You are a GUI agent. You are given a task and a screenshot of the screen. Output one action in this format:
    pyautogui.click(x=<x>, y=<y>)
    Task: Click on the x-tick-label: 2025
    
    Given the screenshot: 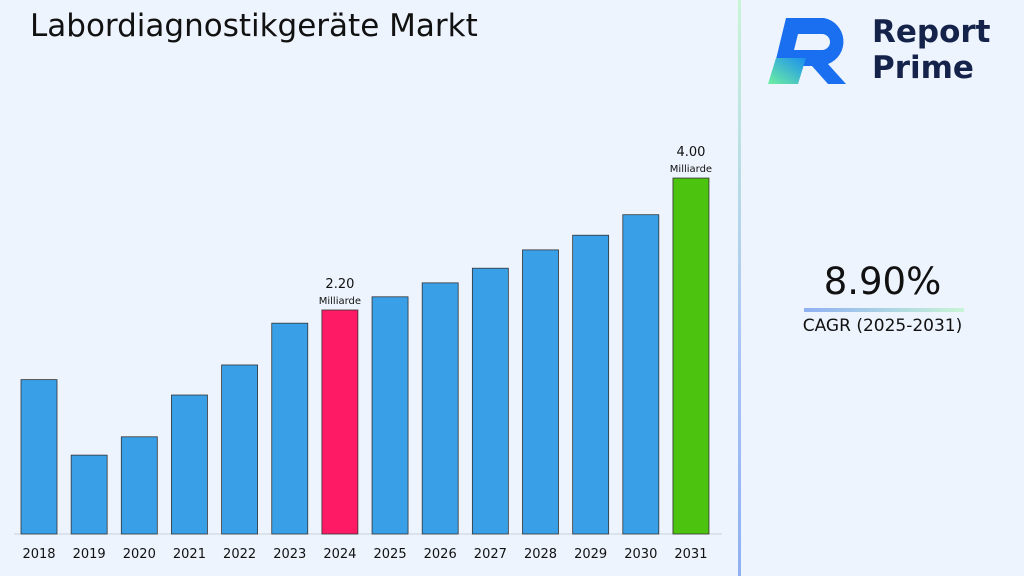 What is the action you would take?
    pyautogui.click(x=390, y=554)
    